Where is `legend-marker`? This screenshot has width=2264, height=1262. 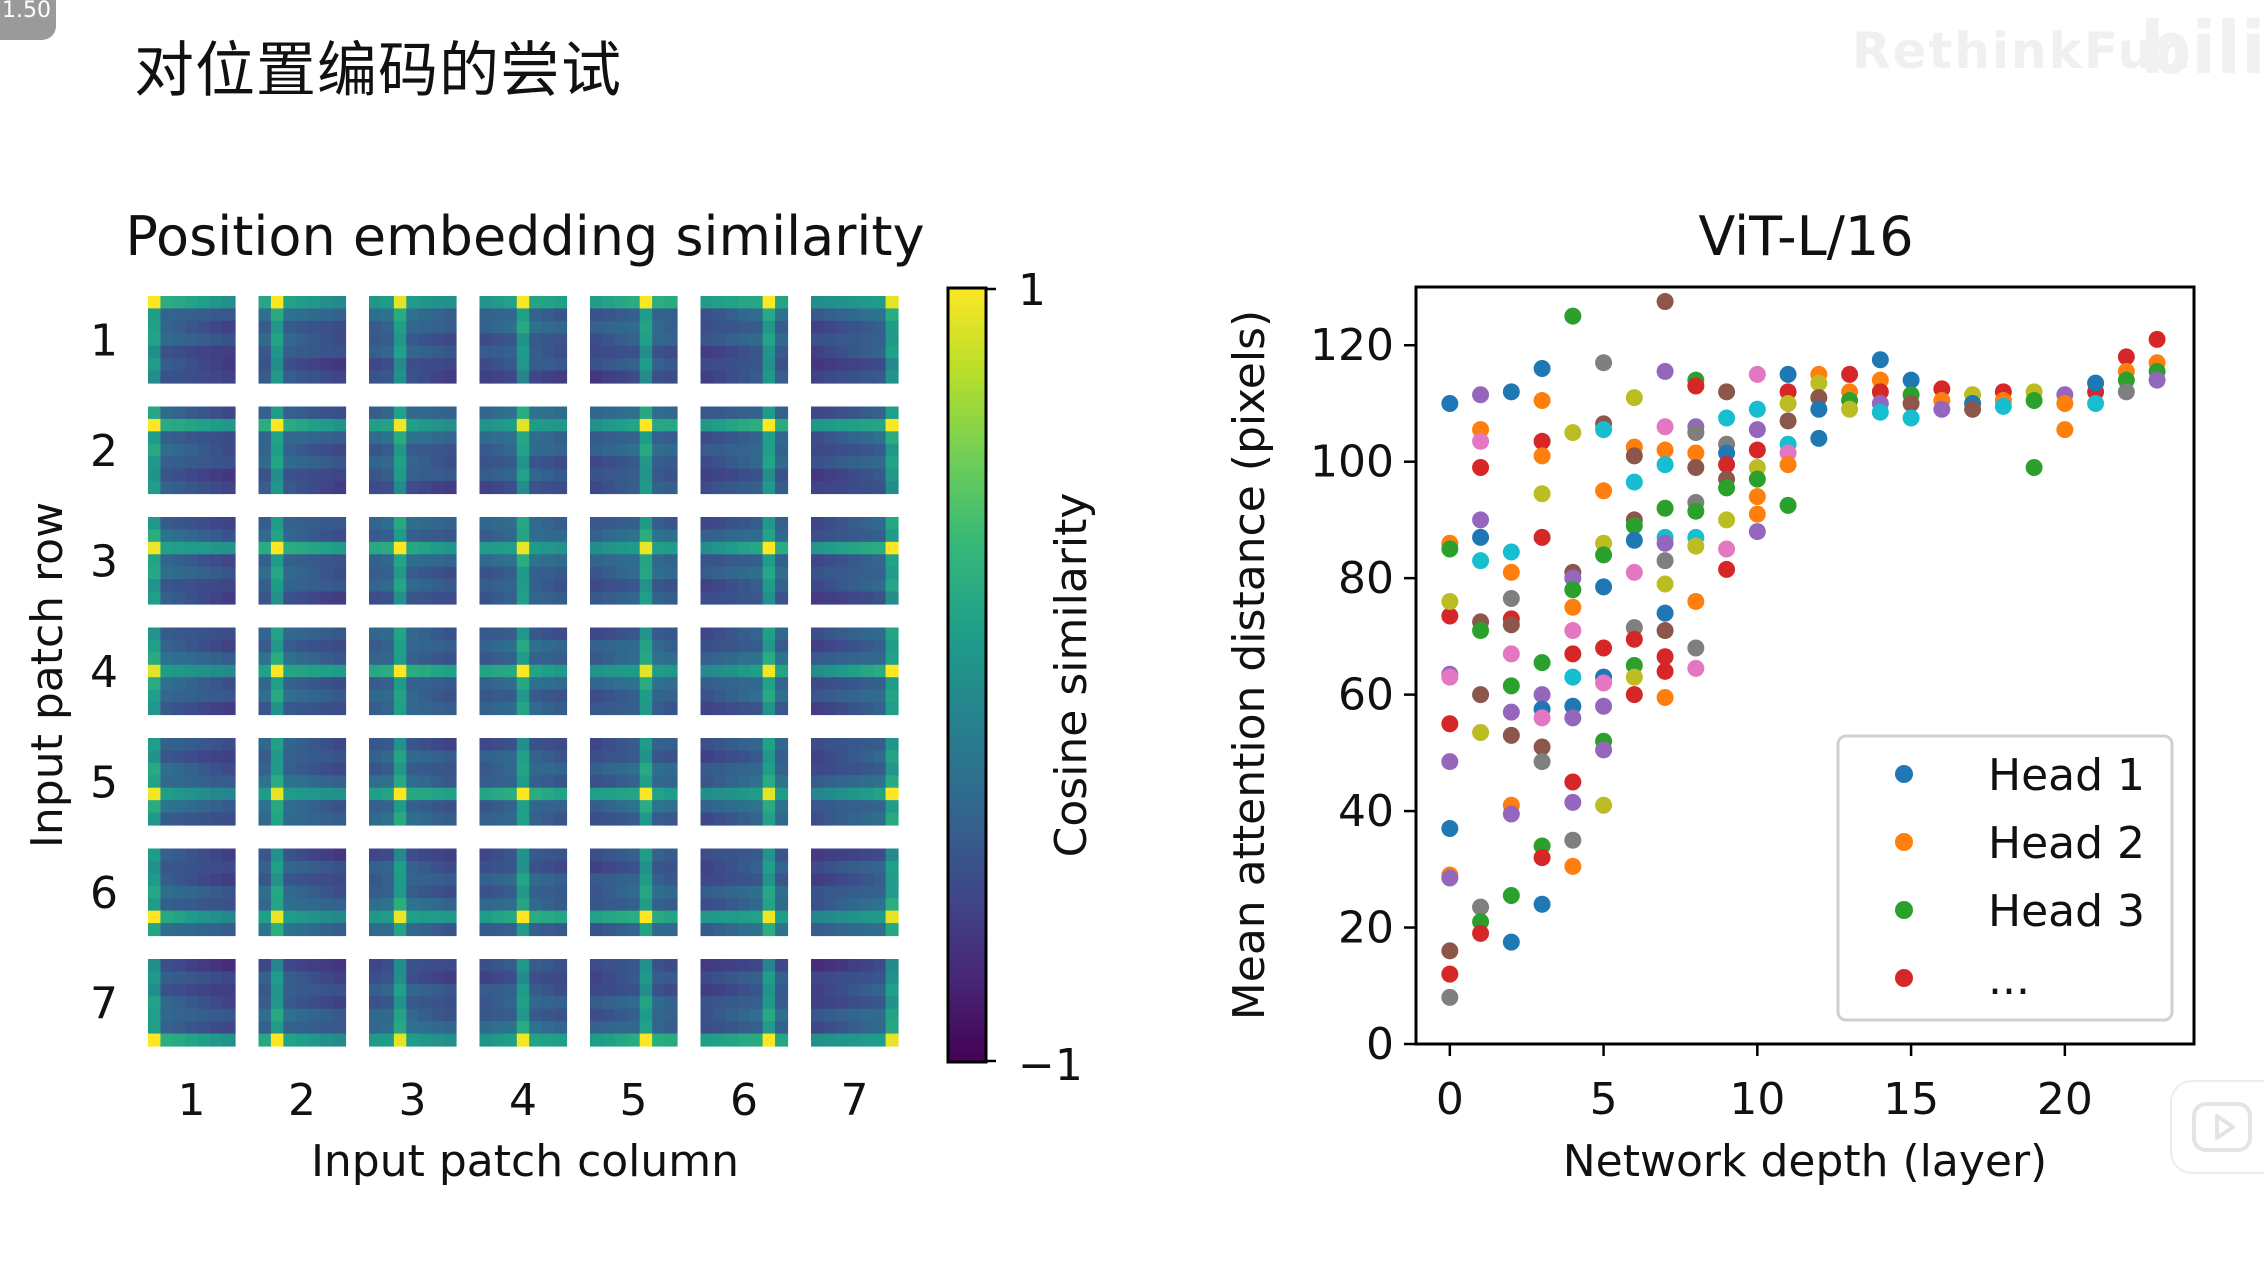
legend-marker is located at coordinates (1904, 978).